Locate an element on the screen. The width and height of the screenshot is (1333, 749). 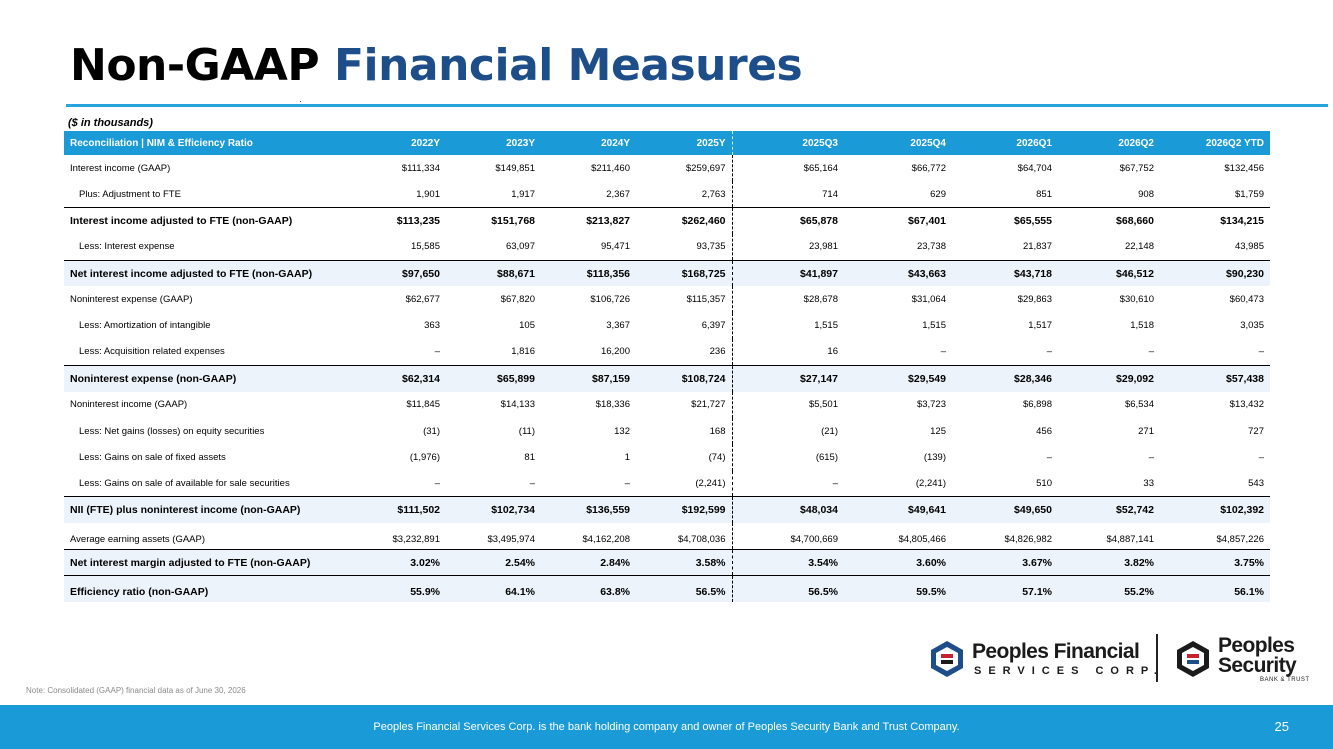
title-divider is located at coordinates (697, 105).